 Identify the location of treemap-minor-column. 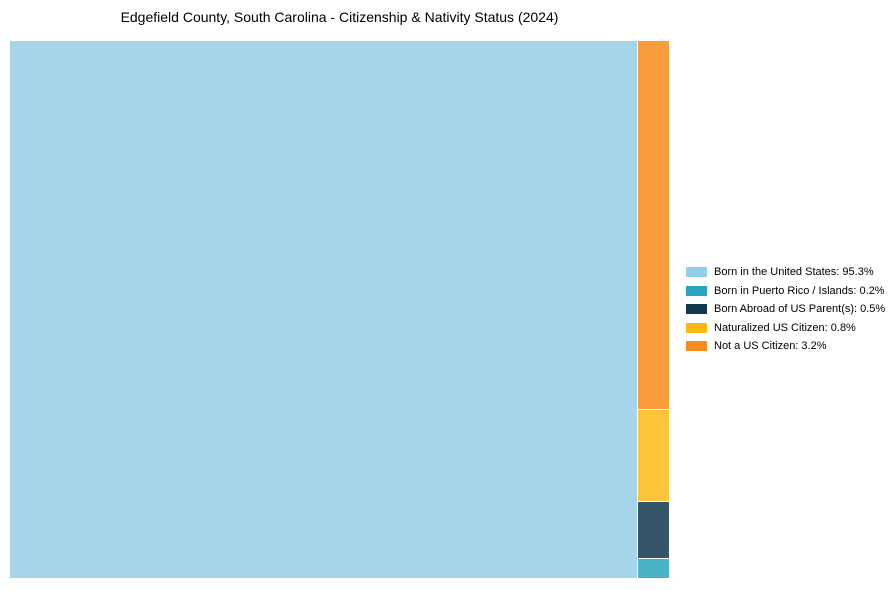
(653, 309).